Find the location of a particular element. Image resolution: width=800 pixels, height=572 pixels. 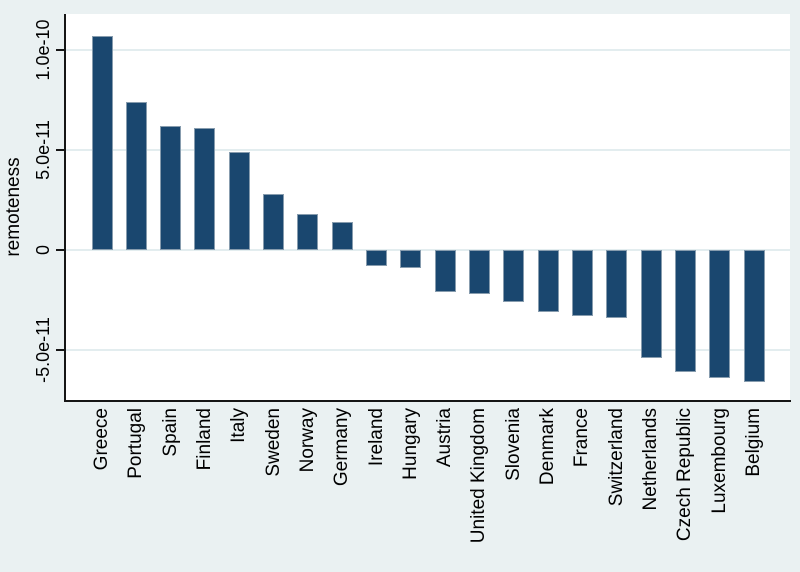

bar-slovenia is located at coordinates (514, 276).